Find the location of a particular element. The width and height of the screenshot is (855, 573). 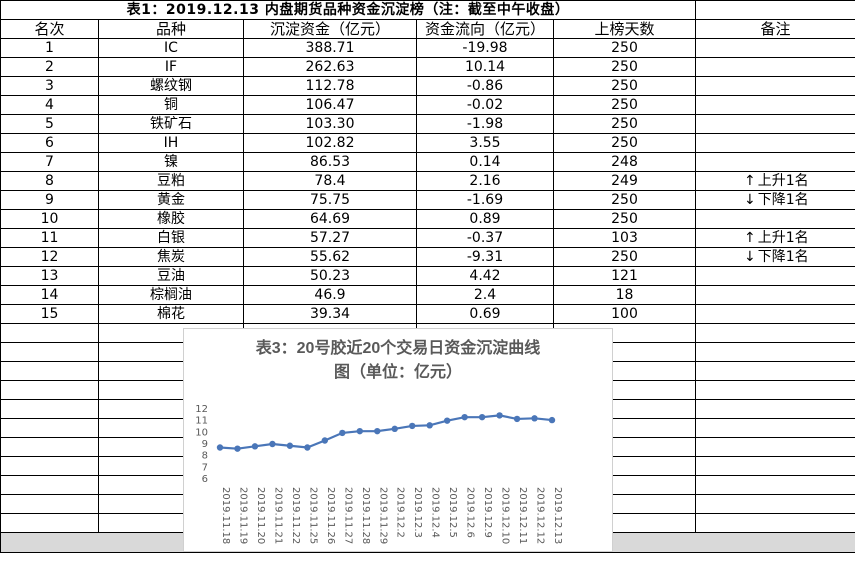

cell-rank: 11 is located at coordinates (49, 238).